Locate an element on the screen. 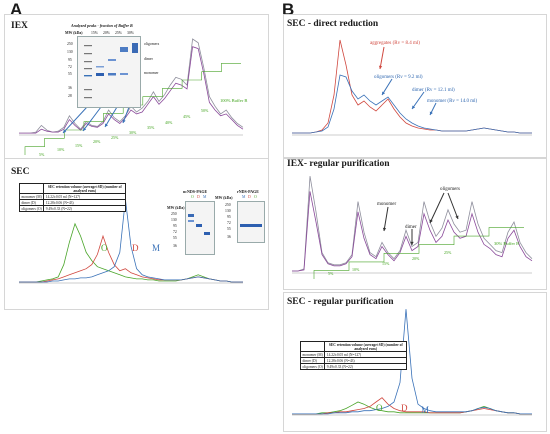  sec-regular-peak-m: M is located at coordinates (425, 410).